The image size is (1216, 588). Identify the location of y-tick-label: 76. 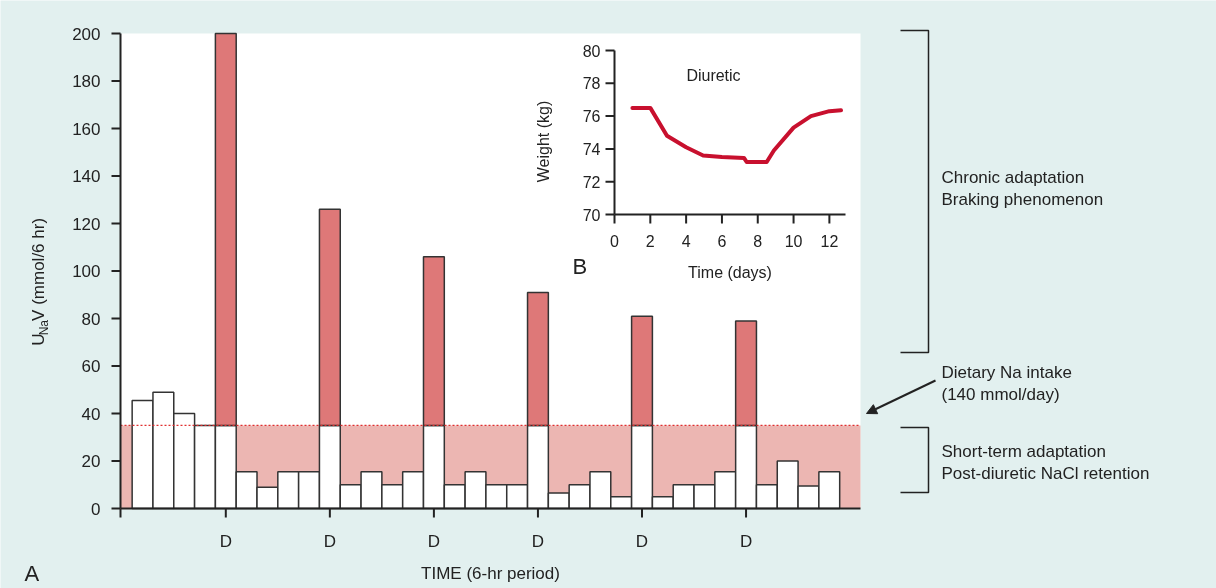
(591, 117).